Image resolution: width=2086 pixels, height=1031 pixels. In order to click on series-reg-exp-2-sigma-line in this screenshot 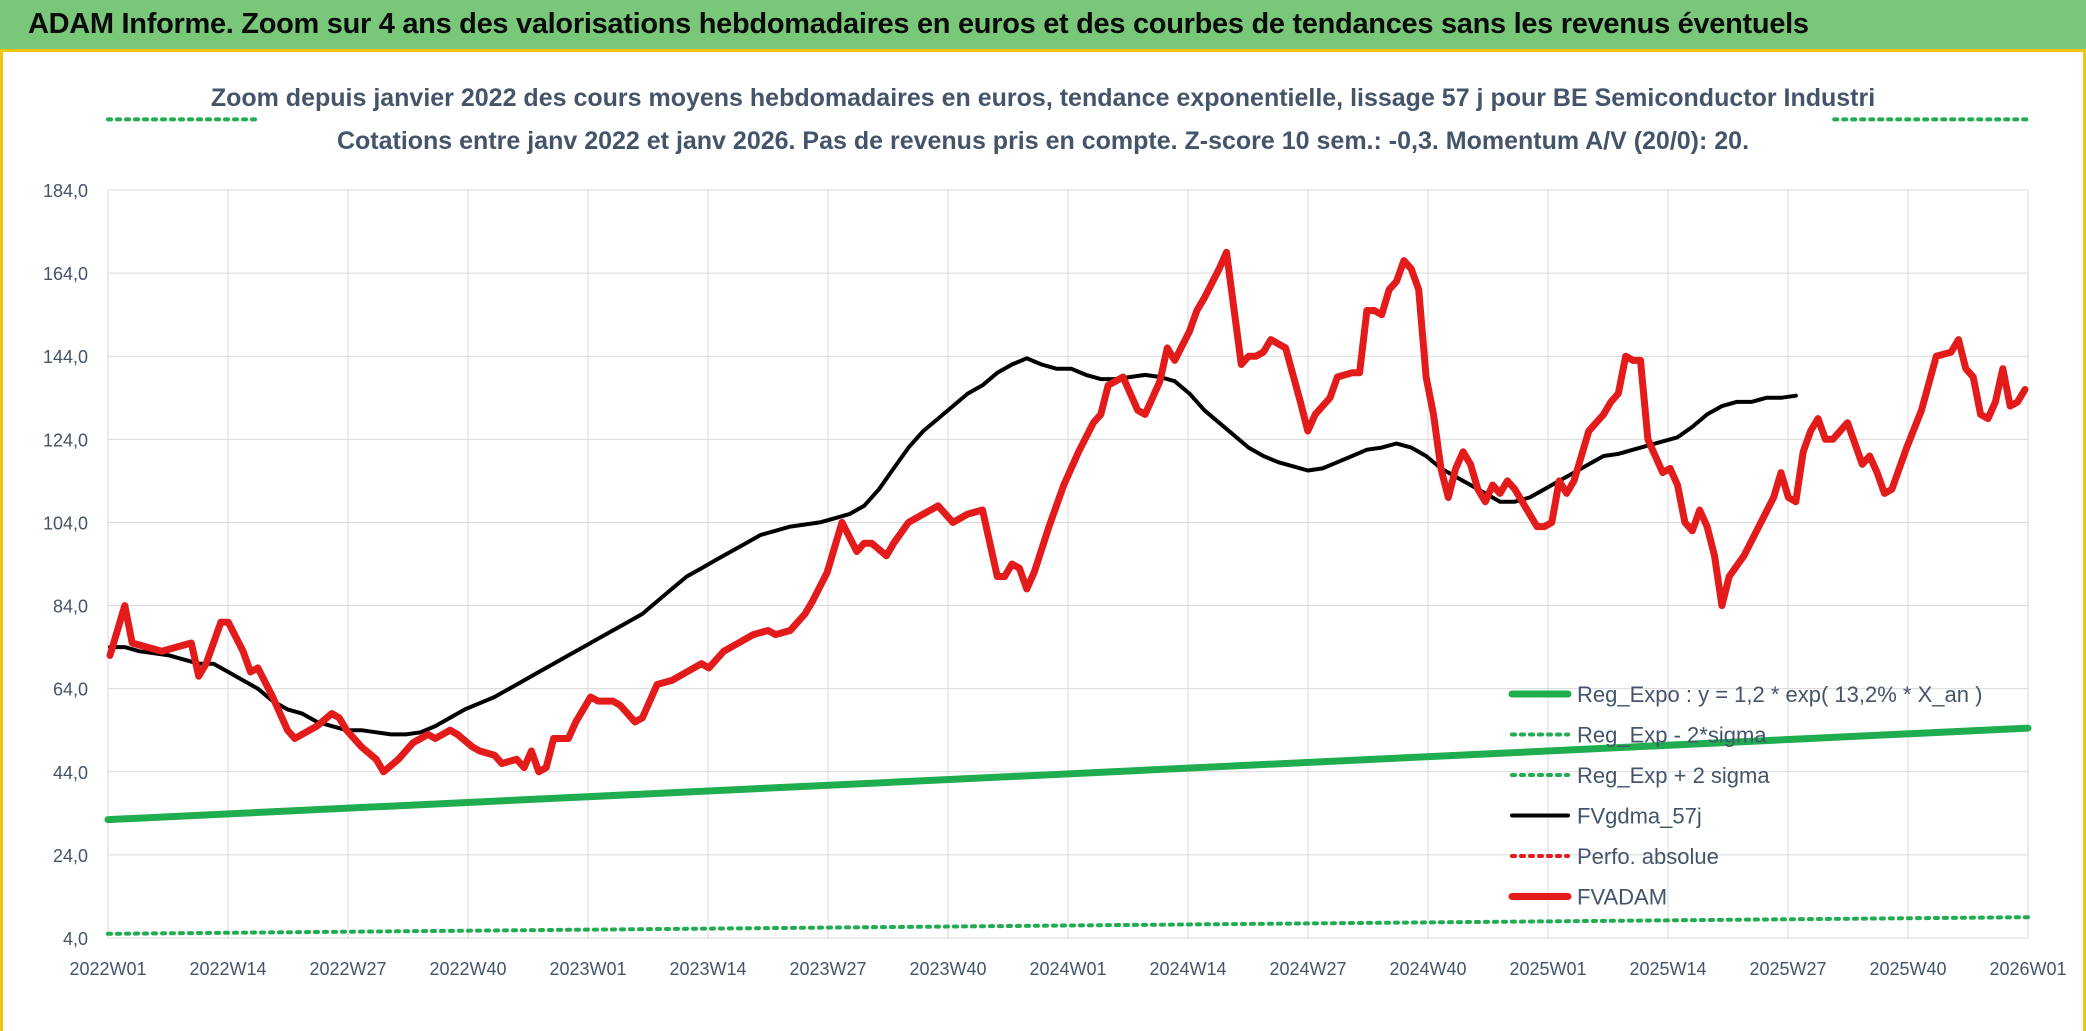, I will do `click(1068, 925)`.